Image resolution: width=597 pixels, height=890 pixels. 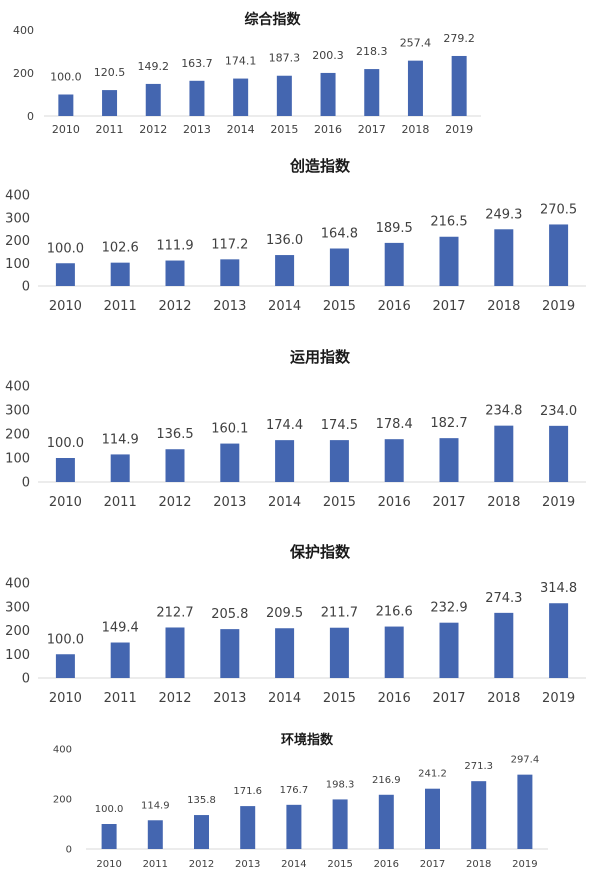 I want to click on chart-title: 保护指数, so click(x=320, y=552).